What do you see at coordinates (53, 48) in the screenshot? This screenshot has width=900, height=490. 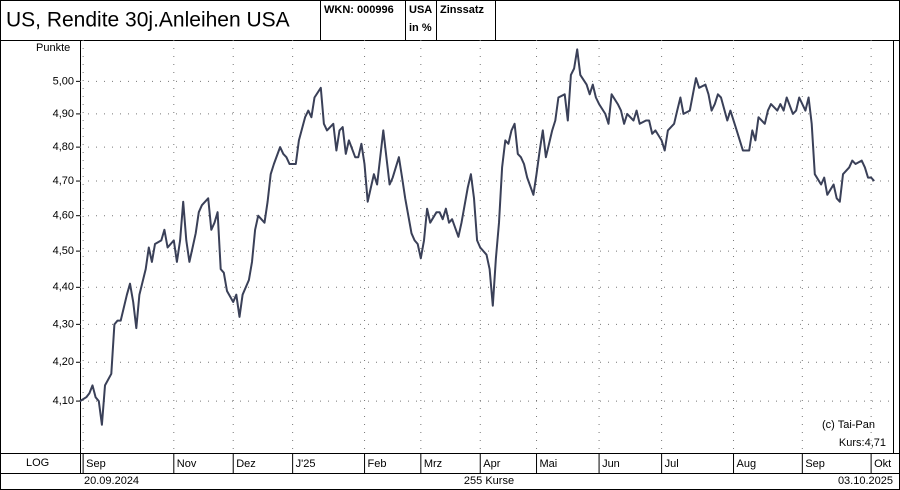 I see `y-axis-label: Punkte` at bounding box center [53, 48].